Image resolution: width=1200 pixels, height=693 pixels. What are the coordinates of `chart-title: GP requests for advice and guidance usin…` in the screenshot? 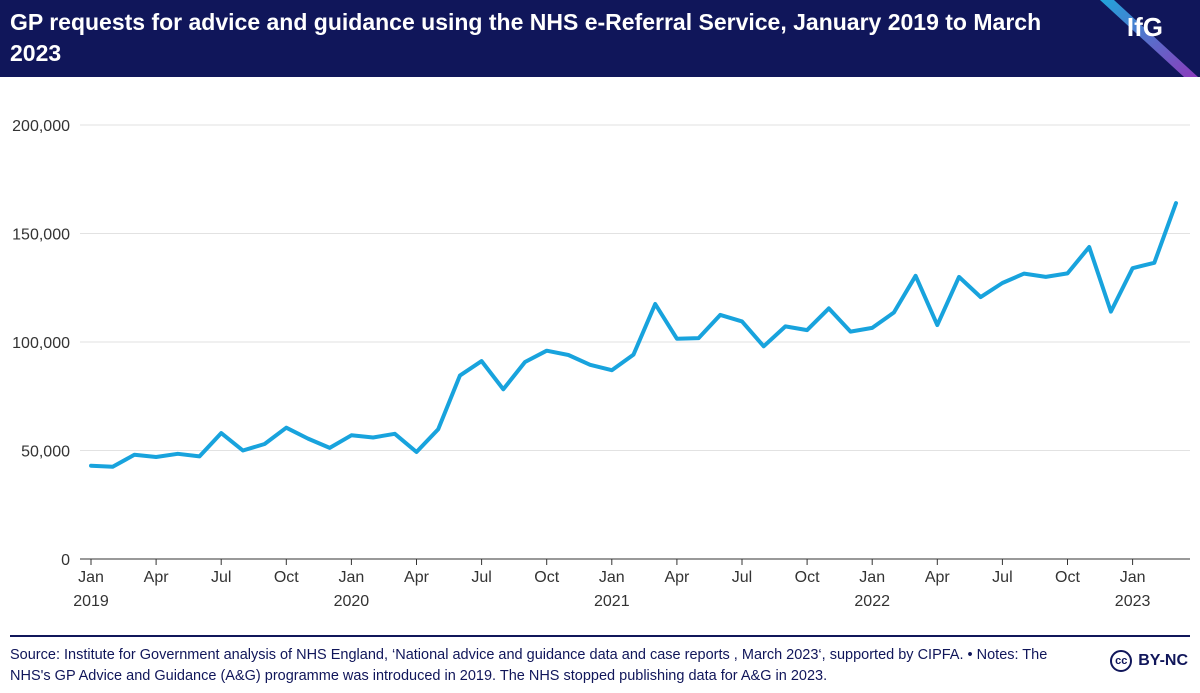 It's located at (526, 37).